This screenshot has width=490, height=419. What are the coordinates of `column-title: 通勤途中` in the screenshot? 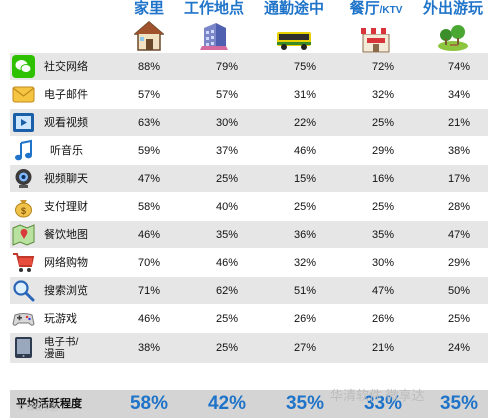 It's located at (293, 8).